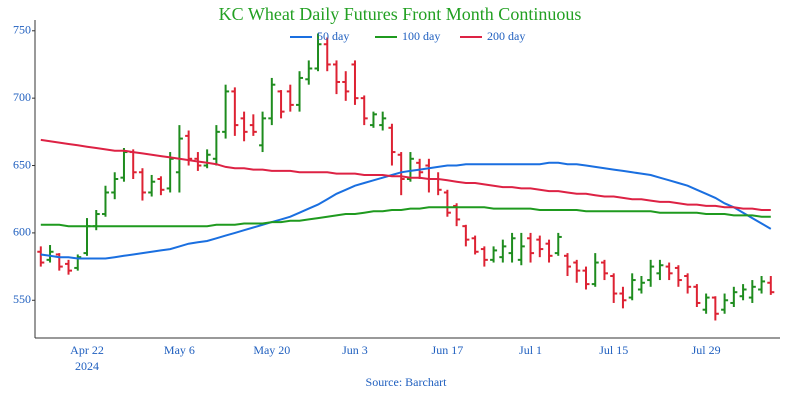 The image size is (800, 400). What do you see at coordinates (22, 97) in the screenshot?
I see `y-tick-label: 700` at bounding box center [22, 97].